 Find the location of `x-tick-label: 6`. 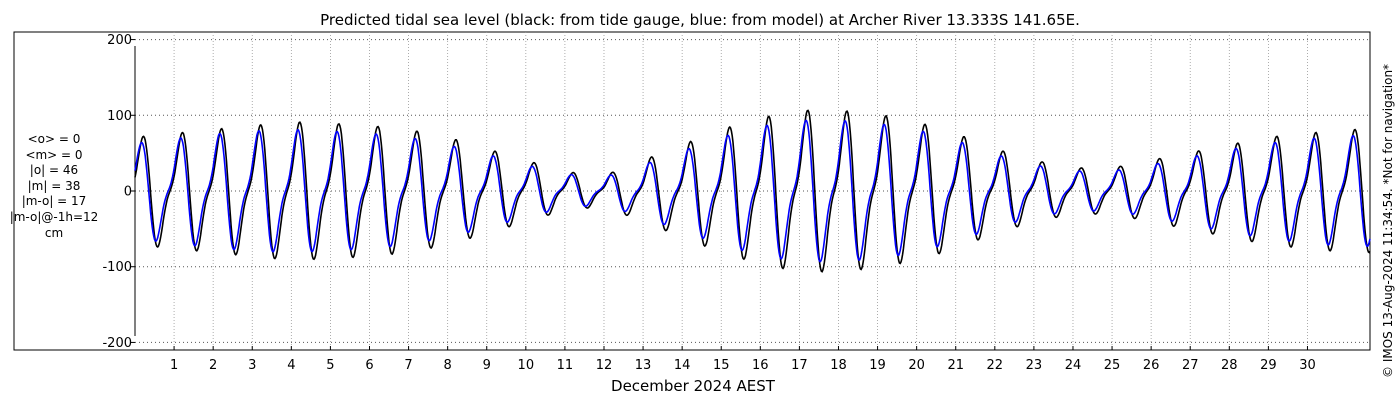

x-tick-label: 6 is located at coordinates (369, 365).